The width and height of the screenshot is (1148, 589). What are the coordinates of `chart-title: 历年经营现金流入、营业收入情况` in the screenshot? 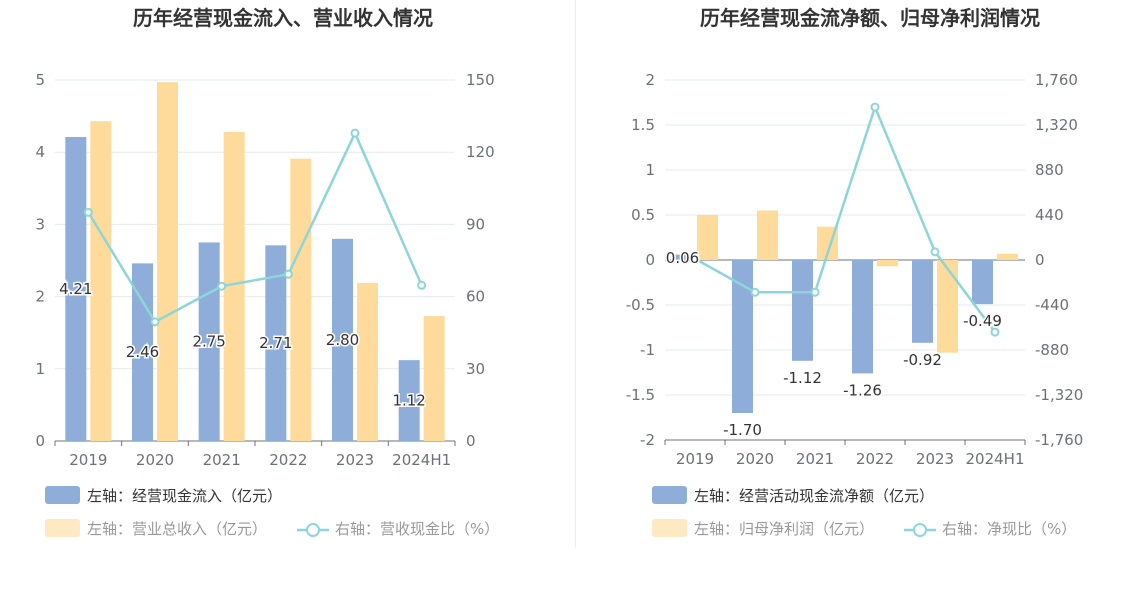 It's located at (283, 18).